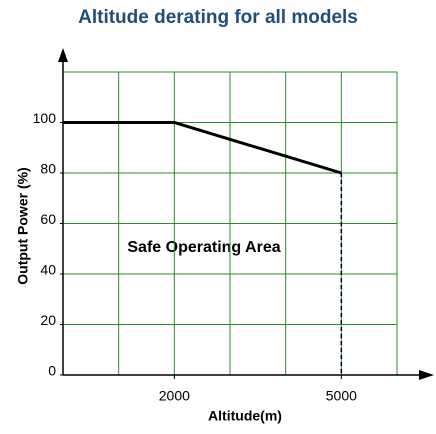  What do you see at coordinates (48, 169) in the screenshot?
I see `y-tick-label: 80` at bounding box center [48, 169].